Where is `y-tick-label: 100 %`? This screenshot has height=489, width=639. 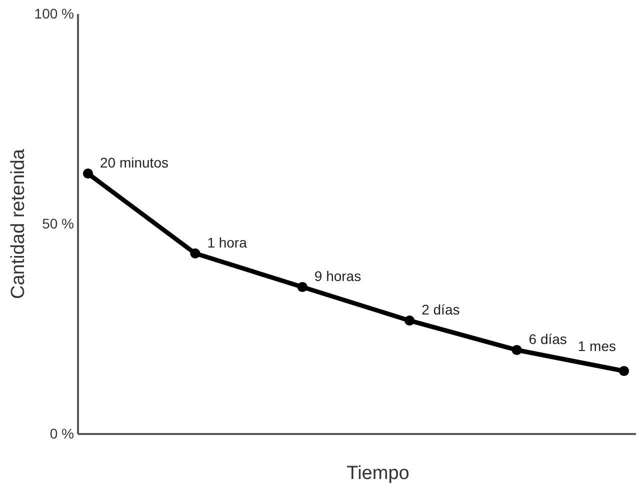 y-tick-label: 100 % is located at coordinates (54, 13).